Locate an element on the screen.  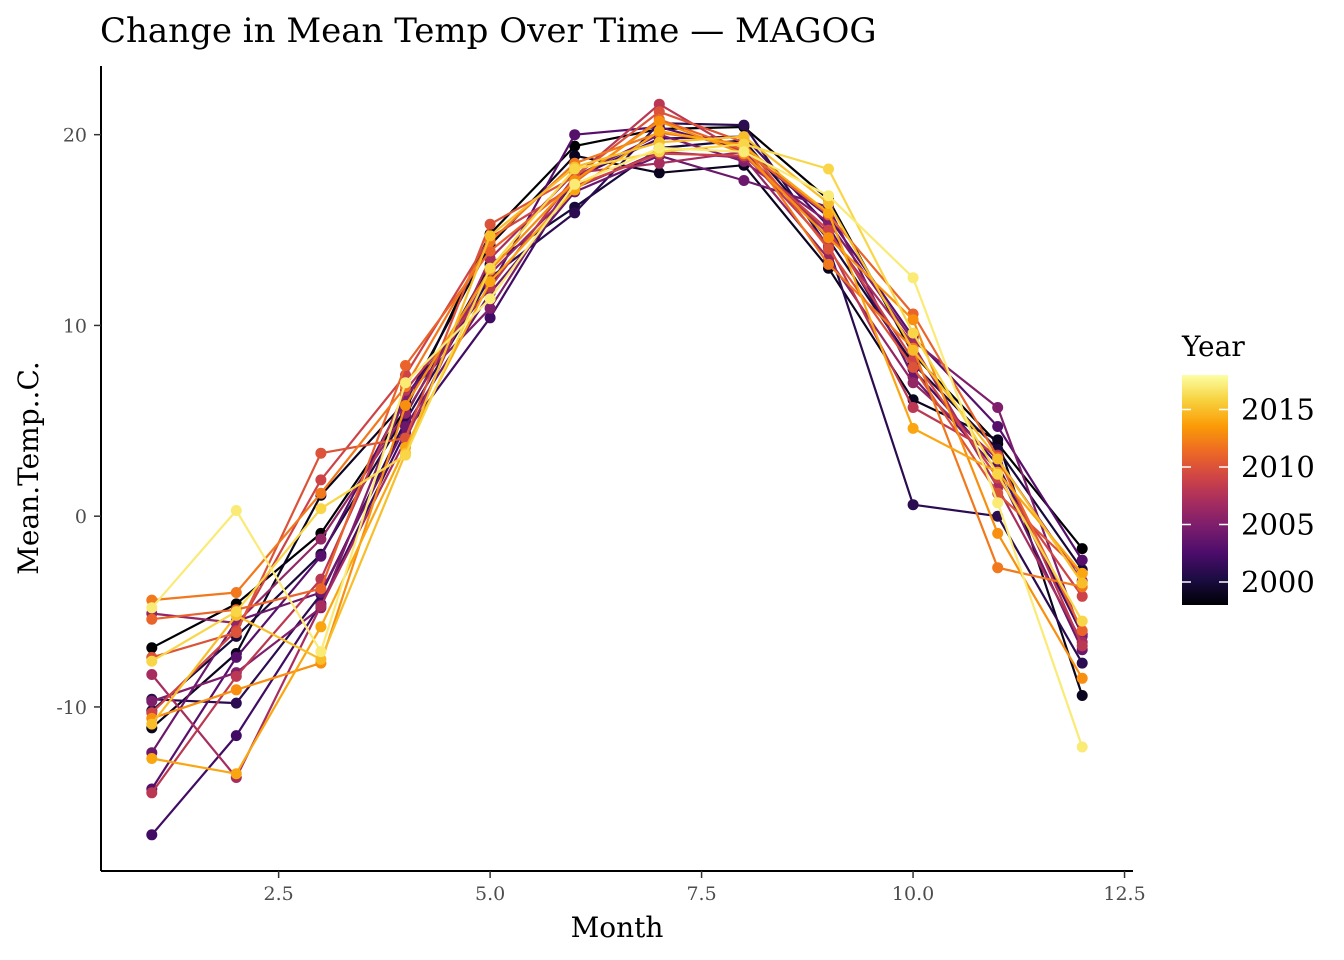
x-tick-label: 5.0 is located at coordinates (490, 894).